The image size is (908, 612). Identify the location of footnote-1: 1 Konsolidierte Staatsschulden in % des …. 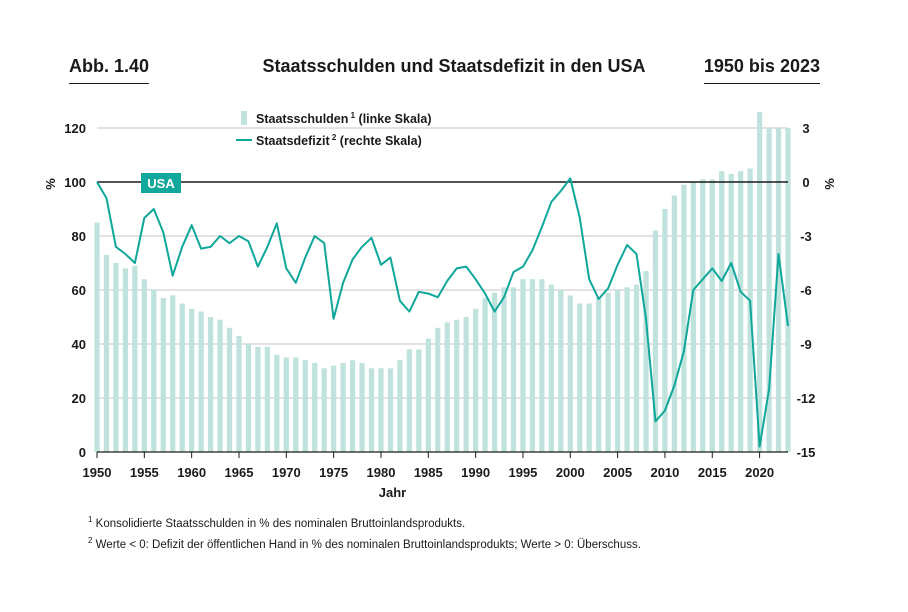
(276, 522).